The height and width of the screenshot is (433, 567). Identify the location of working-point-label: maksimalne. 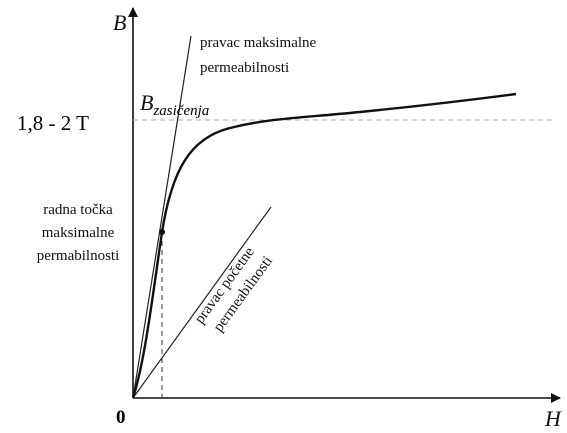
(78, 233).